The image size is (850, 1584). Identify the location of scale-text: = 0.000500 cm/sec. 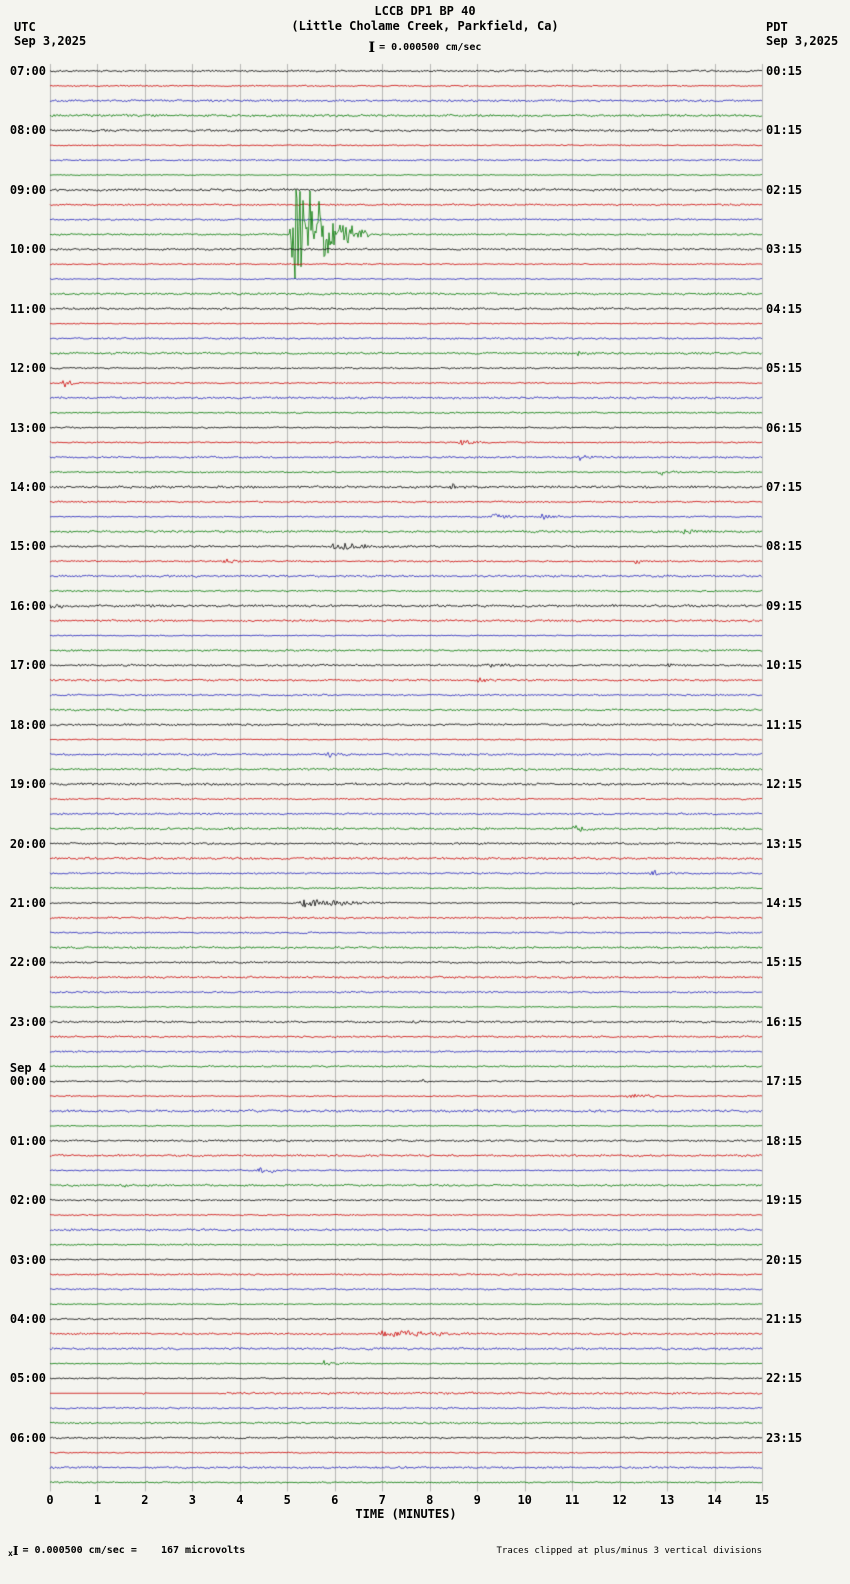
(430, 47).